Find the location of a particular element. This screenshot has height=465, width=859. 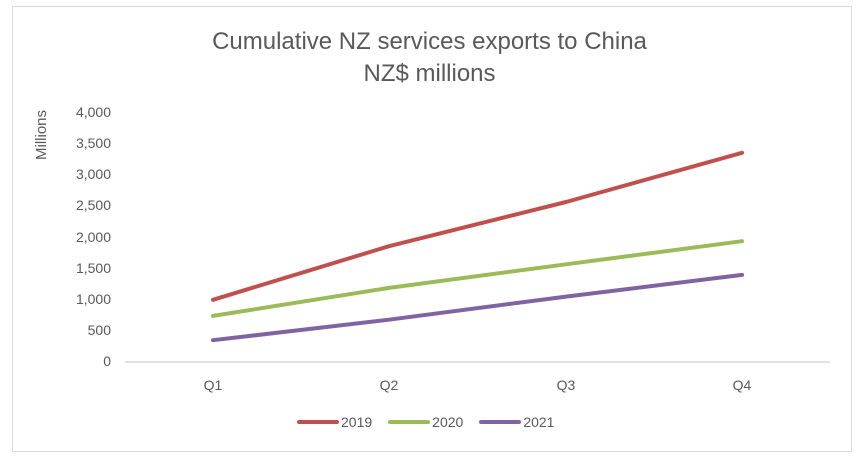

legend-label: 2019 is located at coordinates (357, 422).